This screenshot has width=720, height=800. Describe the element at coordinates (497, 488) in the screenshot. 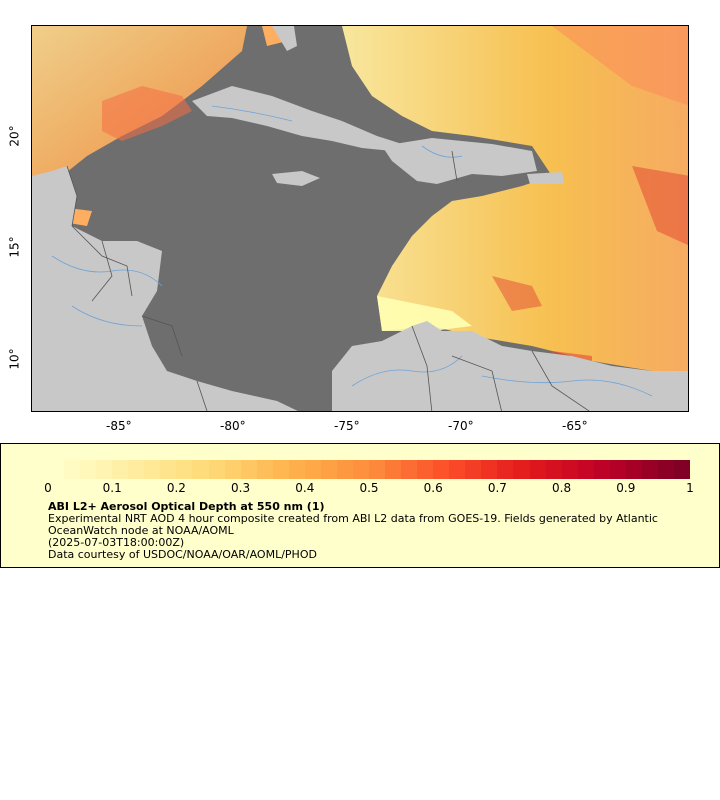

I see `colorbar-tick-label: 0.7` at that location.